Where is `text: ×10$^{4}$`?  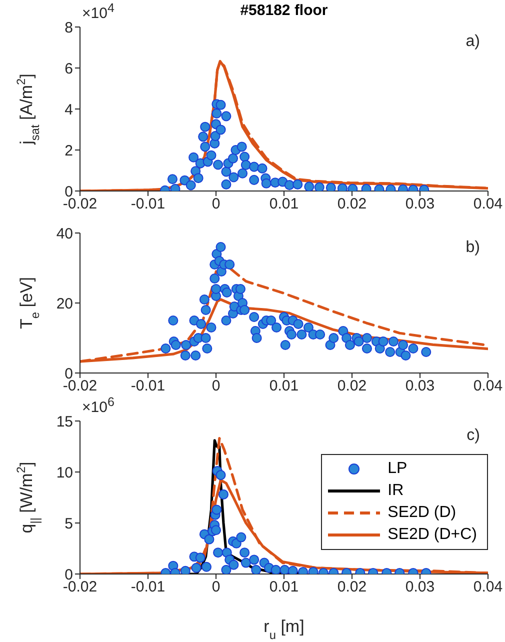 text: ×10$^{4}$ is located at coordinates (98, 11).